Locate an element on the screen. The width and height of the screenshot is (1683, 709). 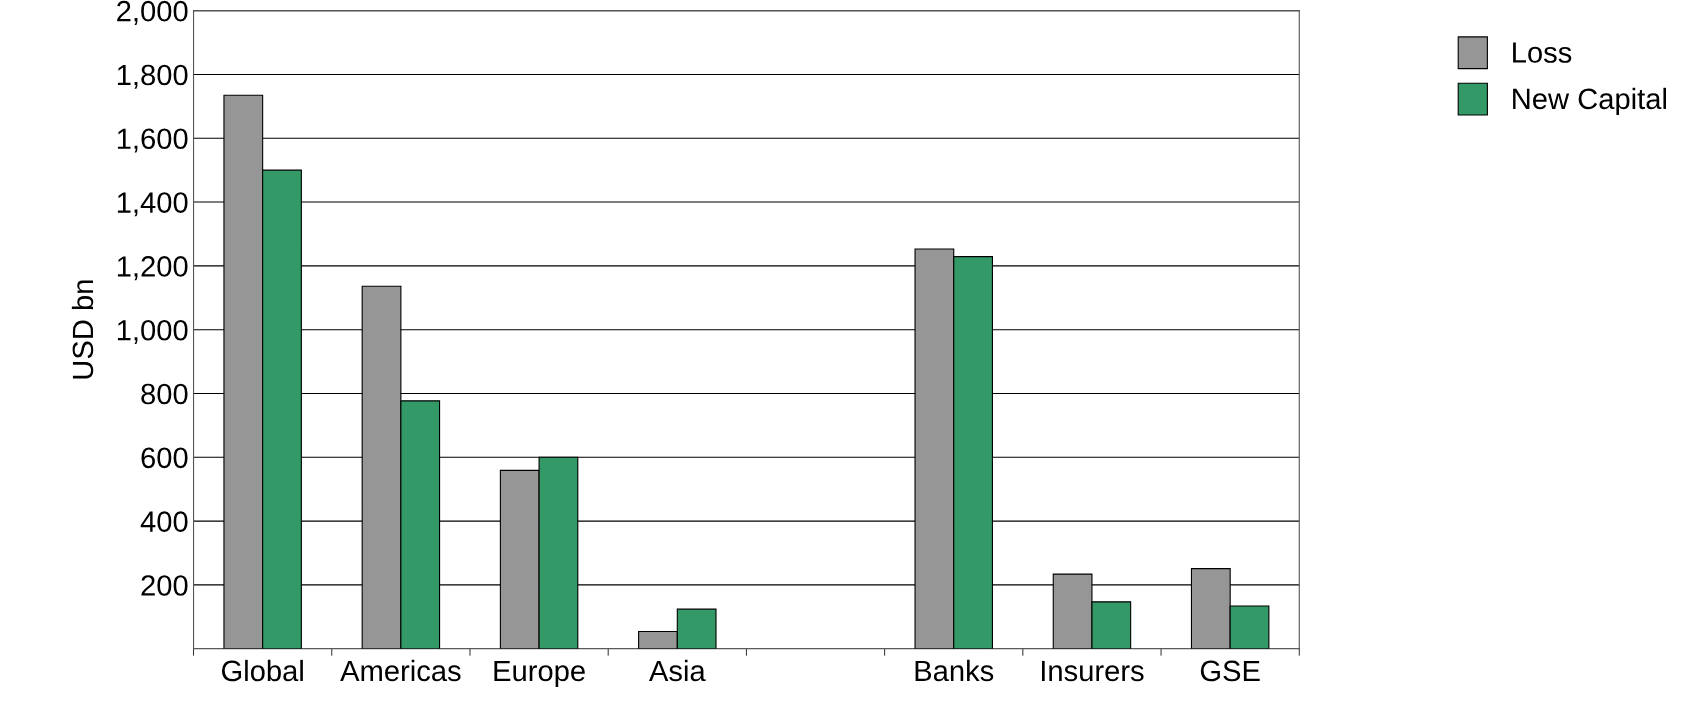
legend-label: New Capital is located at coordinates (1589, 101).